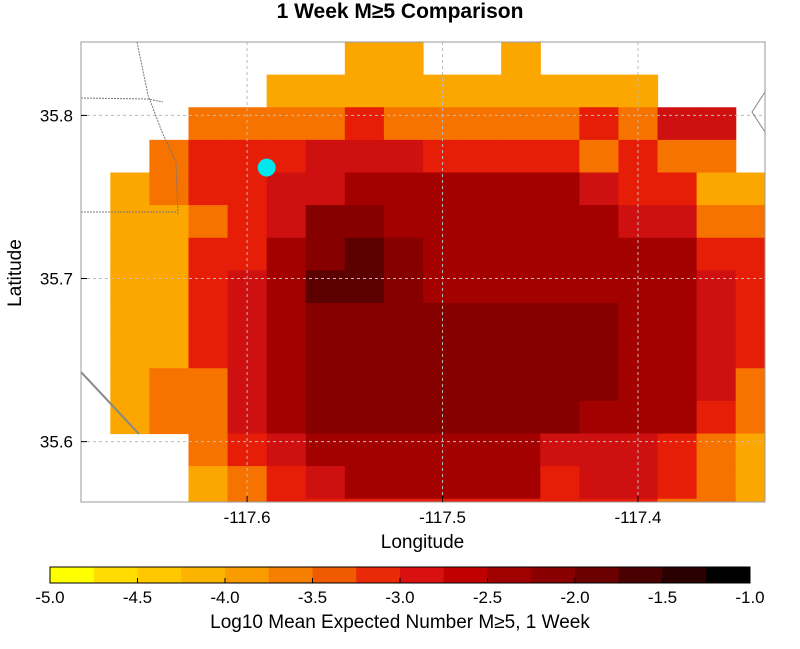 The height and width of the screenshot is (649, 800). I want to click on x-tick-label: -117.6, so click(247, 517).